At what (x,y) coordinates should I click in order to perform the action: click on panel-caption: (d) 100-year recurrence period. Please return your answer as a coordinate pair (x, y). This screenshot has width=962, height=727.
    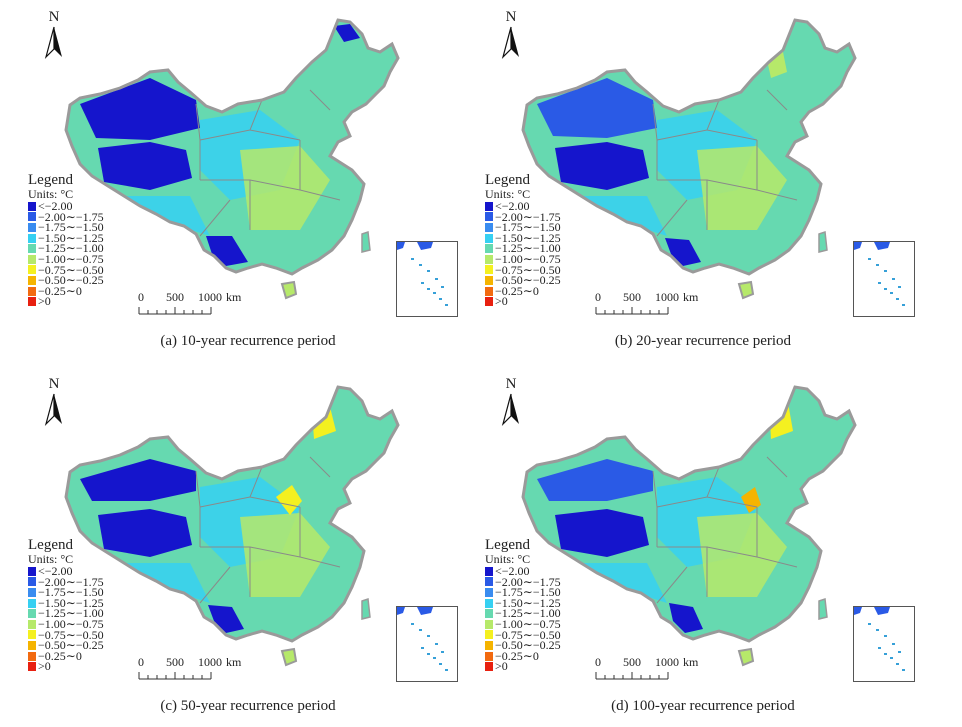
    Looking at the image, I should click on (703, 706).